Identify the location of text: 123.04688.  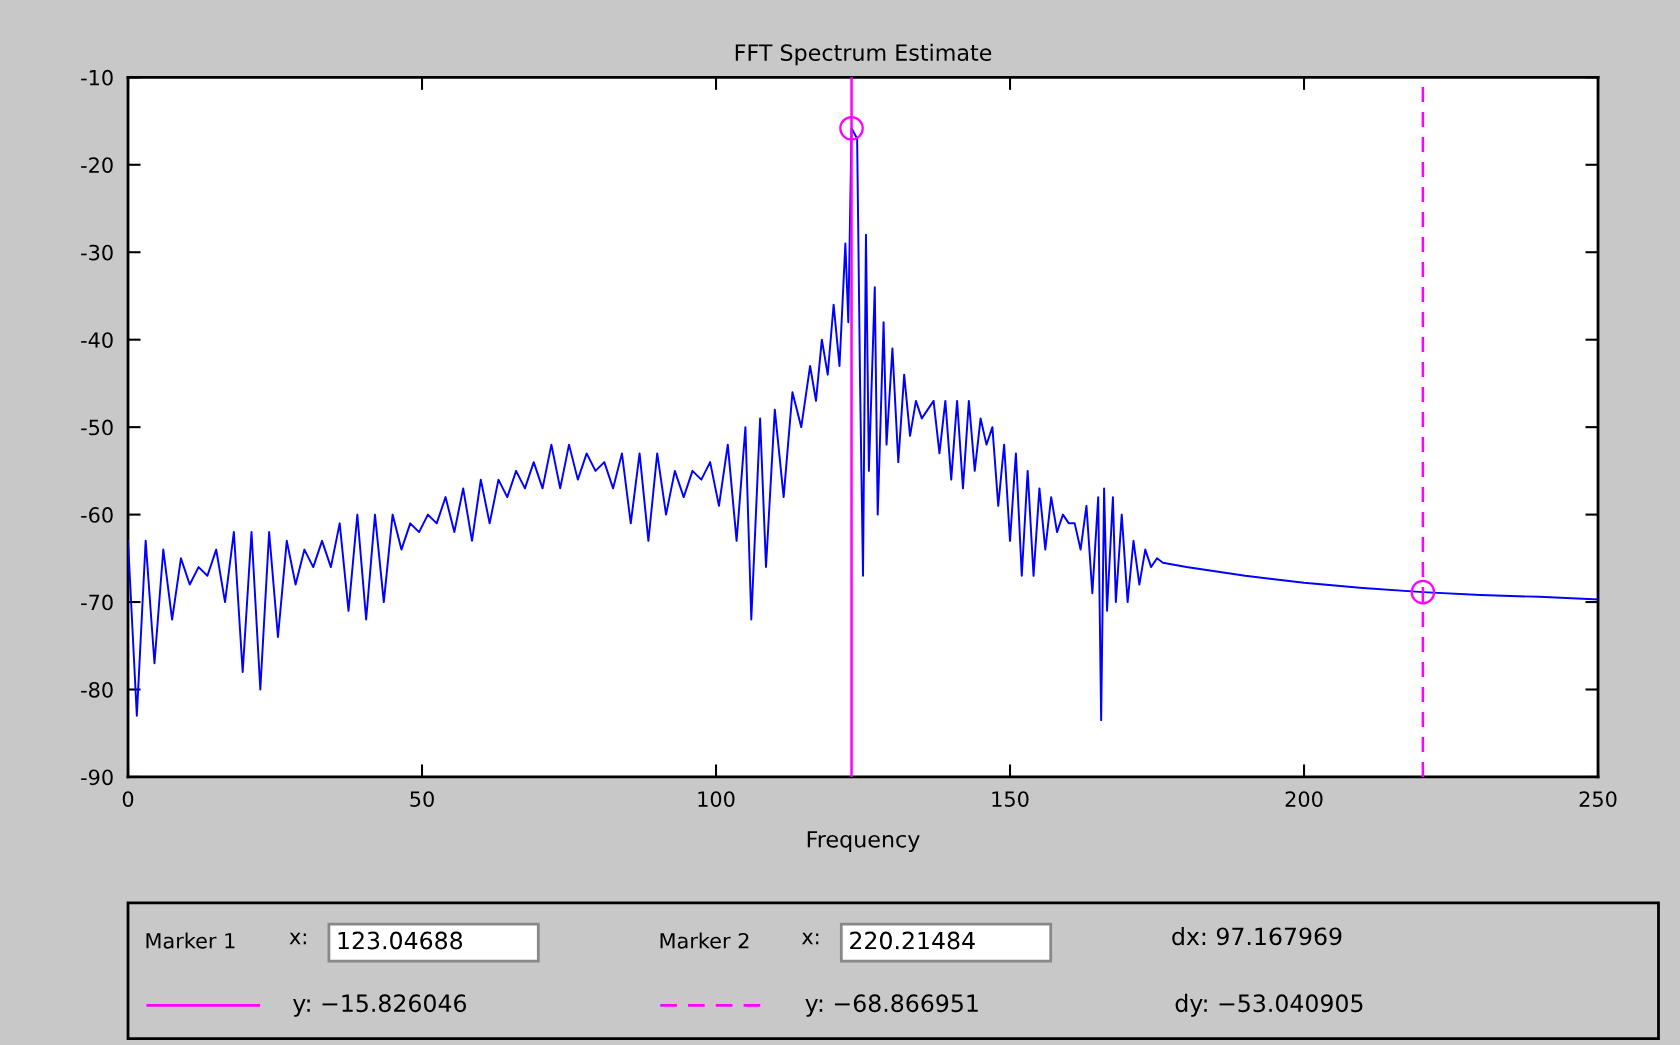
(400, 940).